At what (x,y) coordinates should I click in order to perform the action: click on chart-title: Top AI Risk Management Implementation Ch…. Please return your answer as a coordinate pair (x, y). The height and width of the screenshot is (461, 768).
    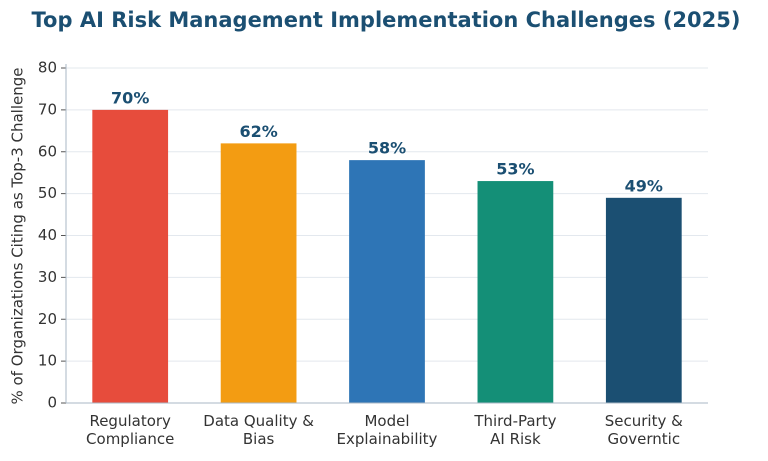
    Looking at the image, I should click on (386, 20).